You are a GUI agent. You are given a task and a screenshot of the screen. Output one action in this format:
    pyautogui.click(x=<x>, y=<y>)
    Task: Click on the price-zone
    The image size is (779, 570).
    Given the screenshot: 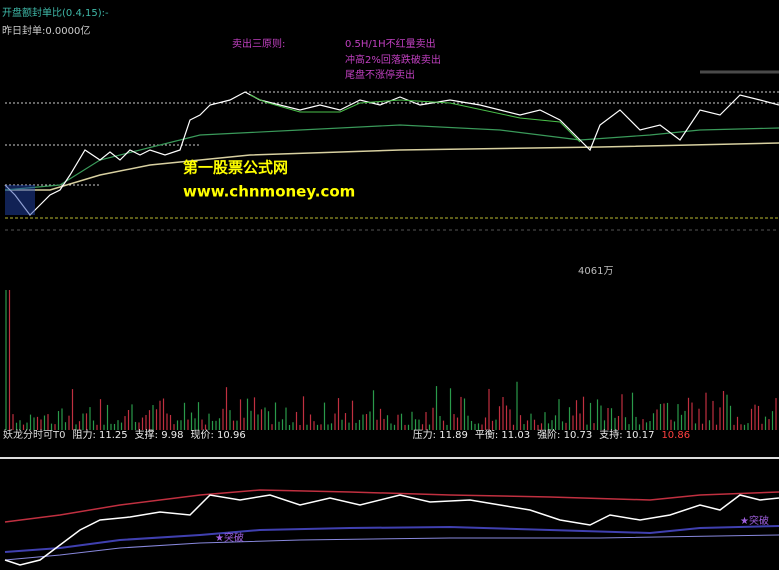 What is the action you would take?
    pyautogui.click(x=20, y=200)
    